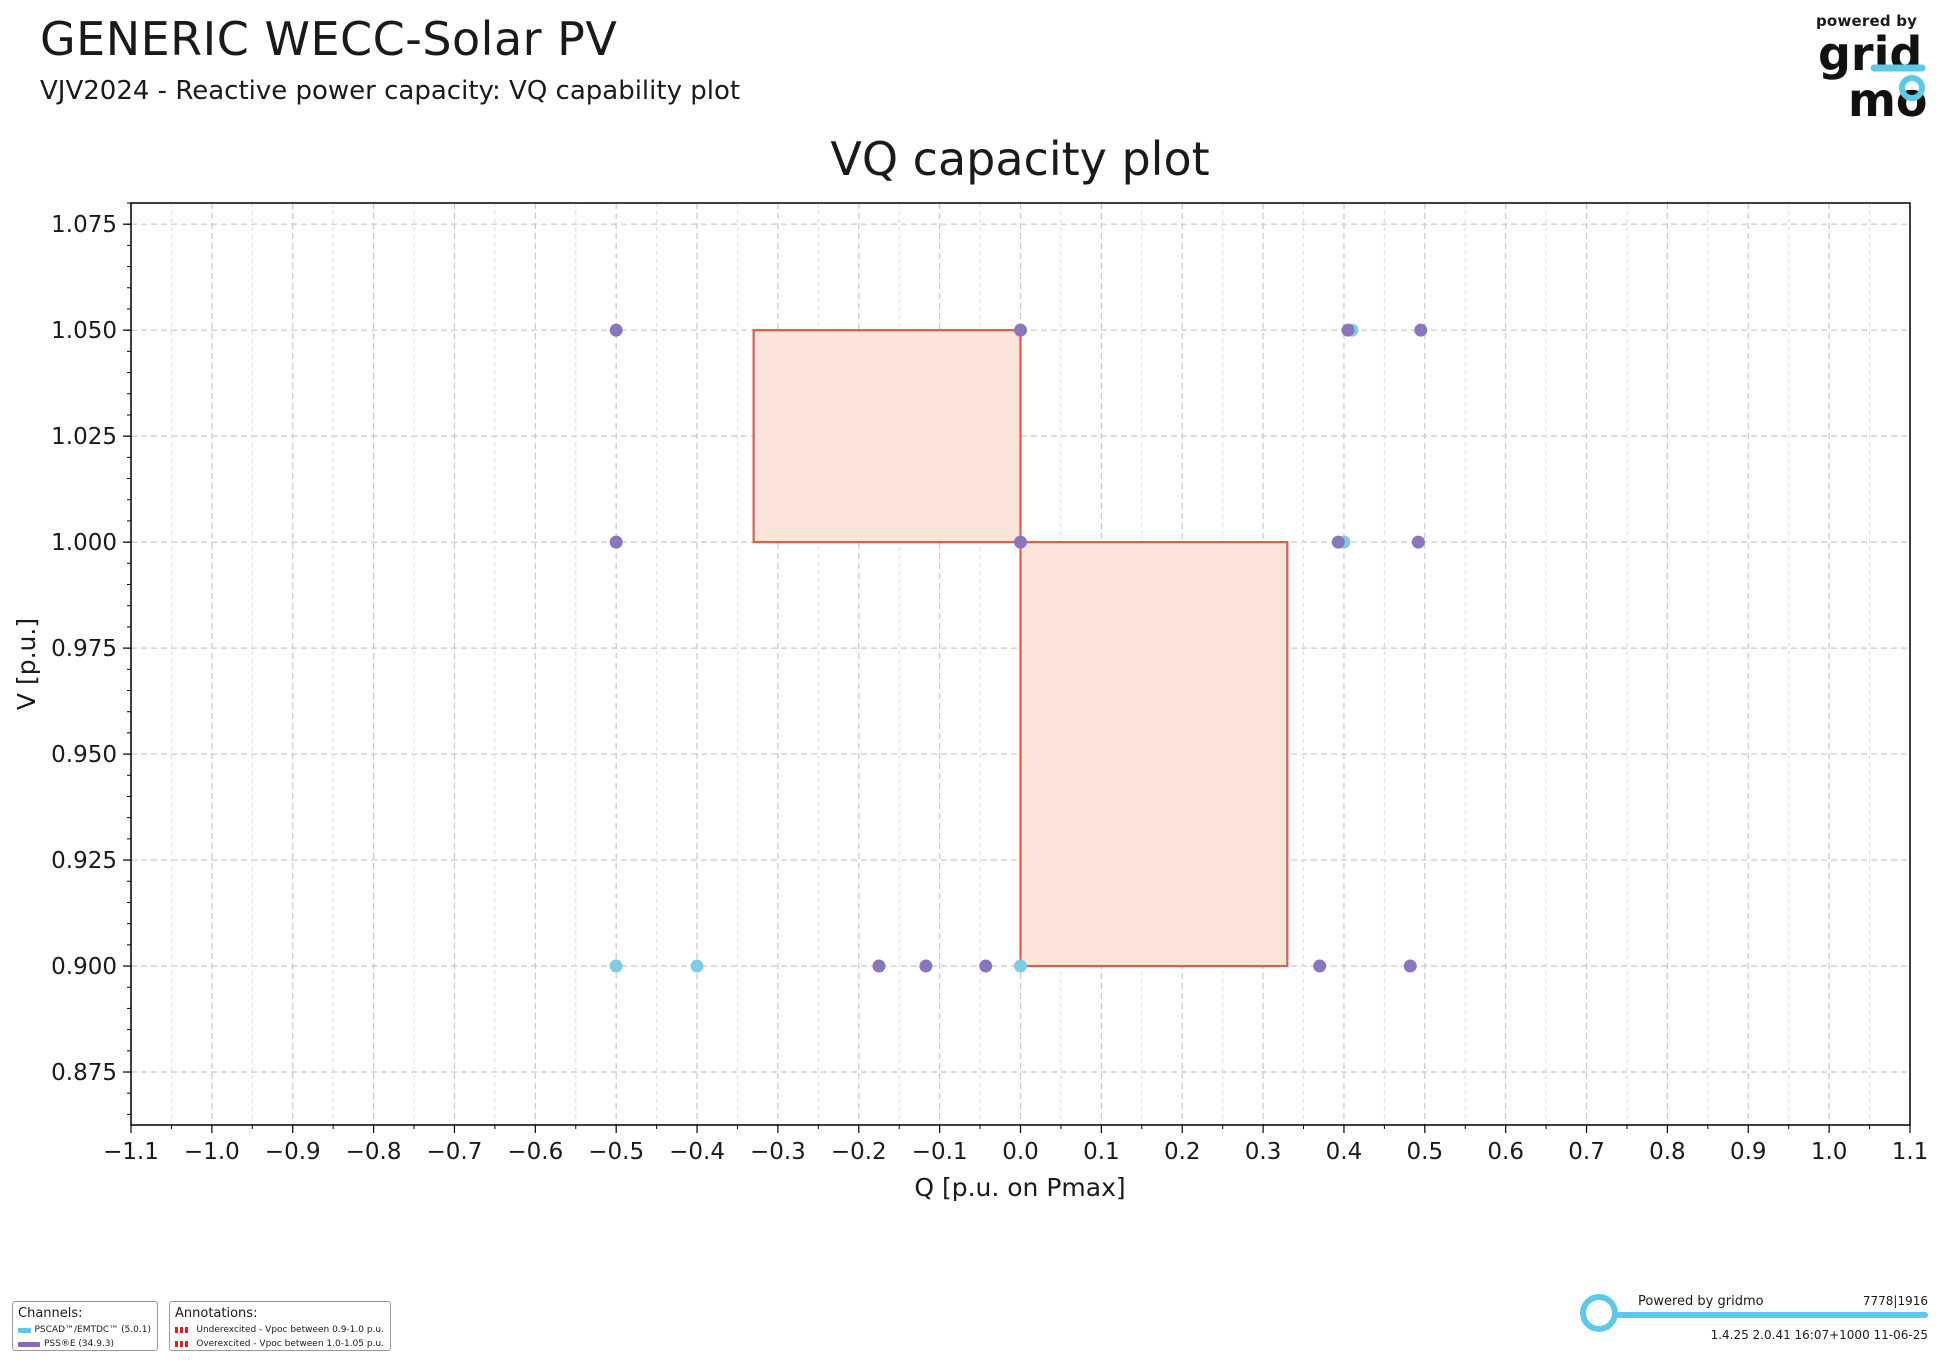  I want to click on x-tick-label: −0.2, so click(859, 1152).